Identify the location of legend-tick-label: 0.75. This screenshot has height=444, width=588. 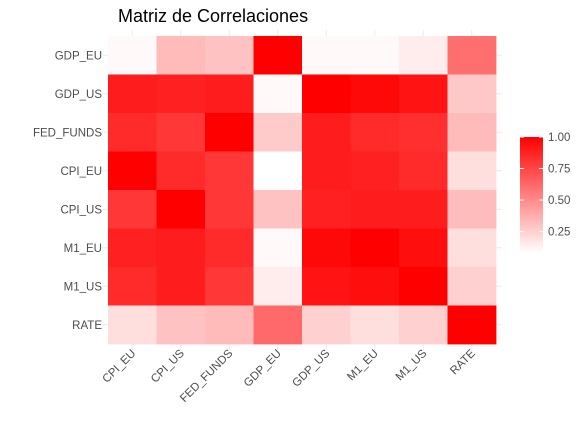
(559, 170).